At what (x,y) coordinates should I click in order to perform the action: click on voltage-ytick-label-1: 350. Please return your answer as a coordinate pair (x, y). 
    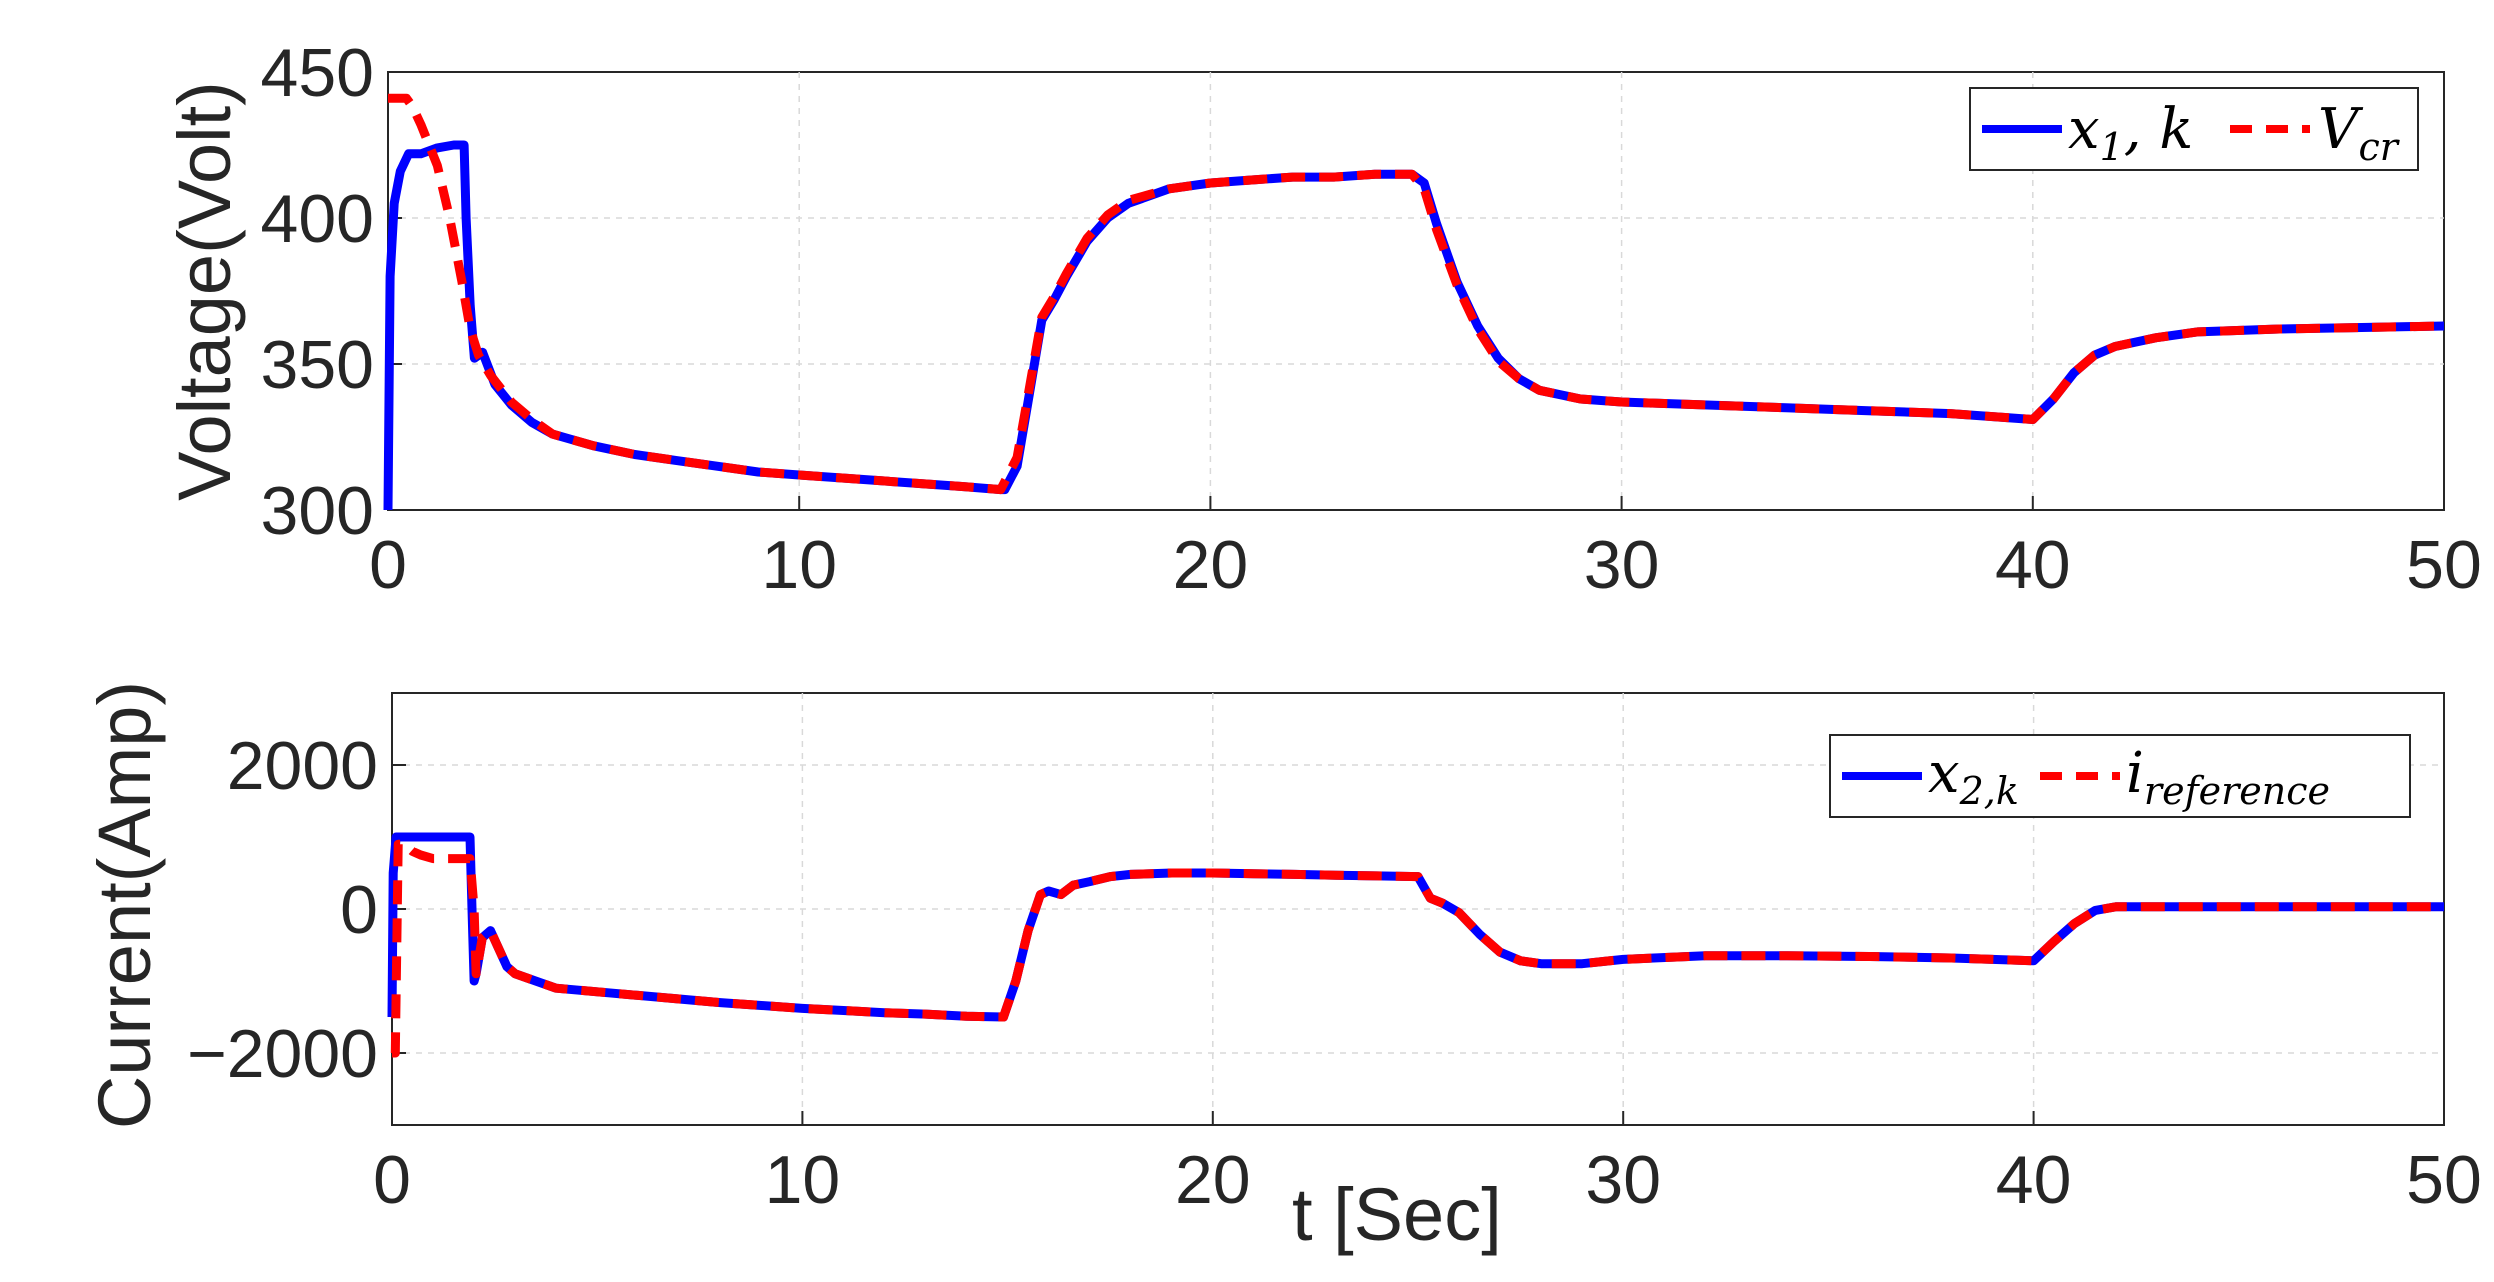
    Looking at the image, I should click on (317, 365).